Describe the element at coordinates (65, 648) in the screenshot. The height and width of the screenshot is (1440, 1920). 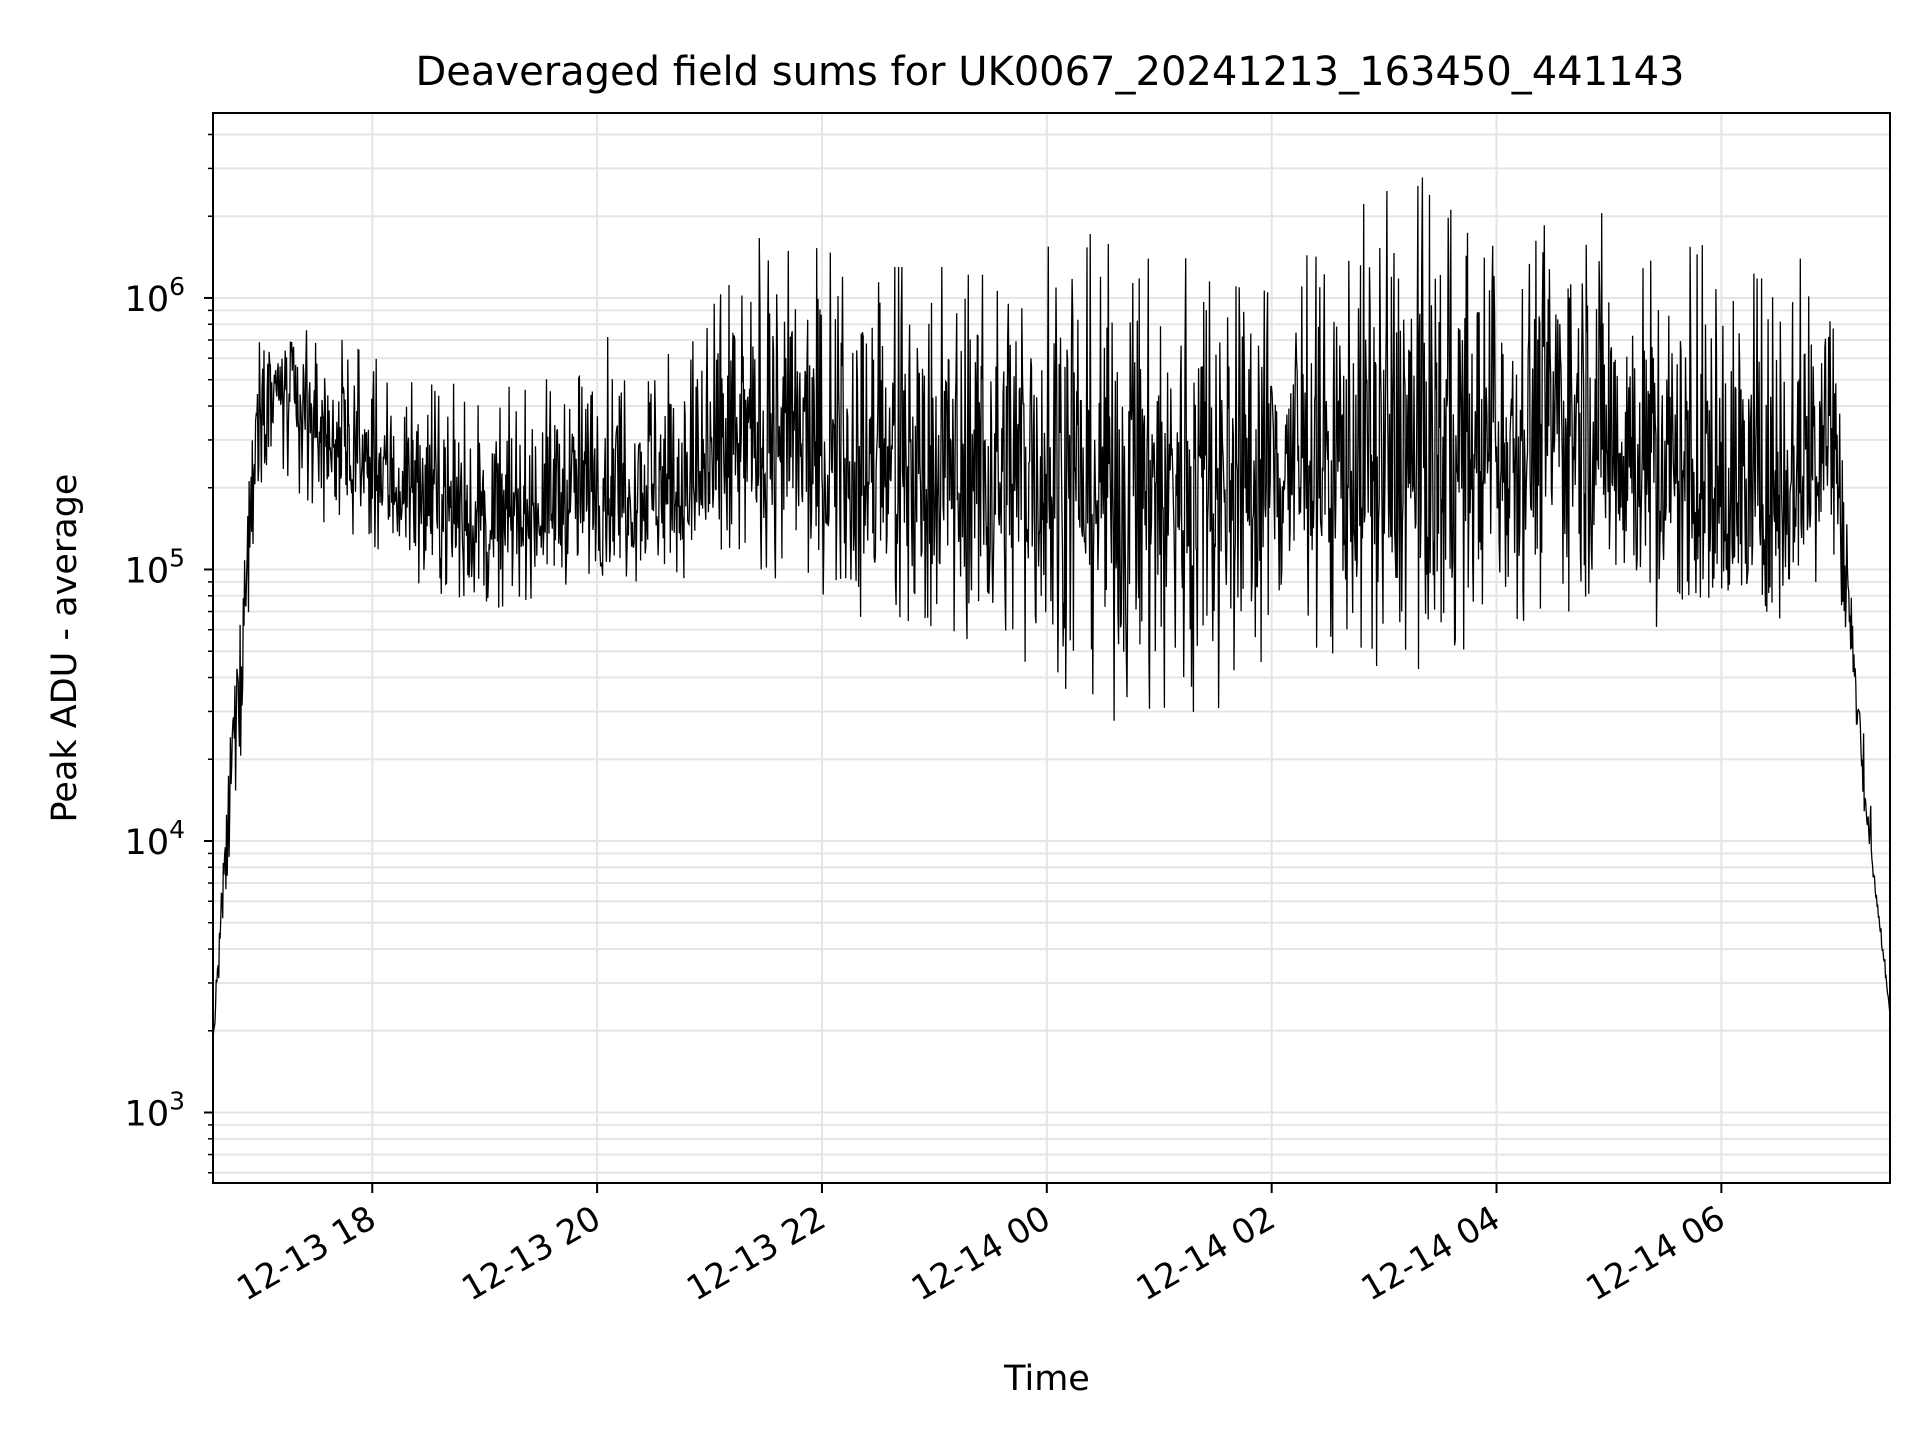
I see `y-axis-label: Peak ADU - average` at that location.